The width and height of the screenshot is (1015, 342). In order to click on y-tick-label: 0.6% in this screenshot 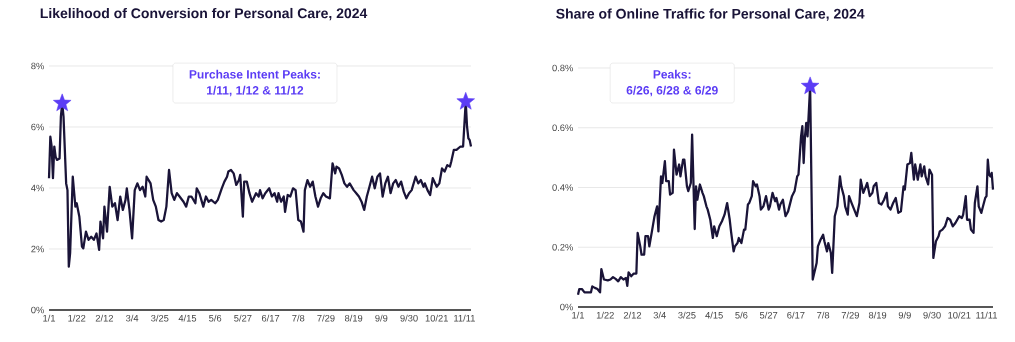, I will do `click(562, 128)`.